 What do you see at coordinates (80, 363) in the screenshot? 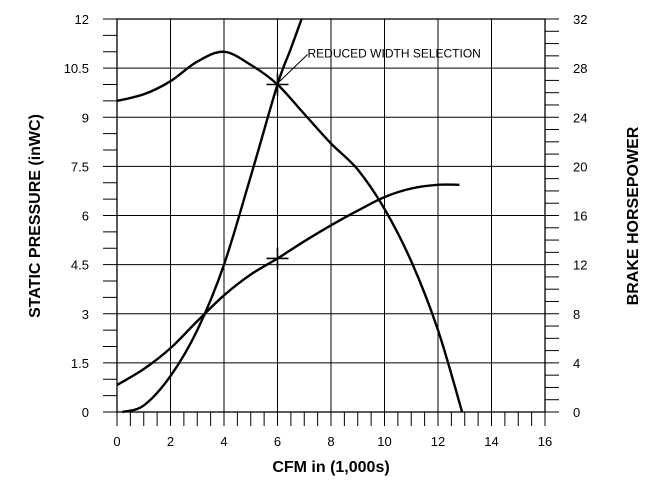
I see `y-tick-label: 1.5` at bounding box center [80, 363].